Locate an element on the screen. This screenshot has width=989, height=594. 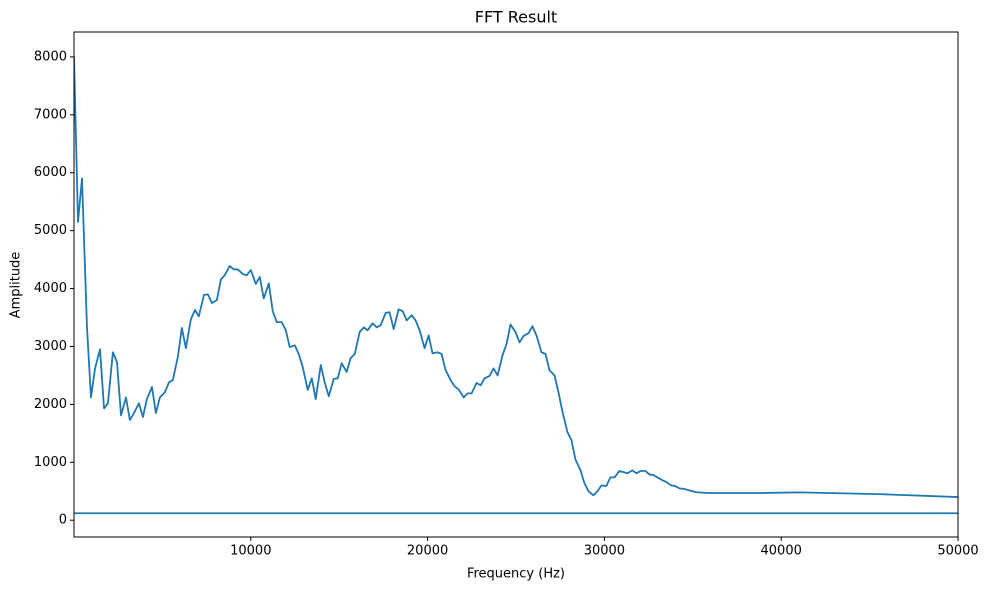
y-axis-label: Amplitude is located at coordinates (16, 285).